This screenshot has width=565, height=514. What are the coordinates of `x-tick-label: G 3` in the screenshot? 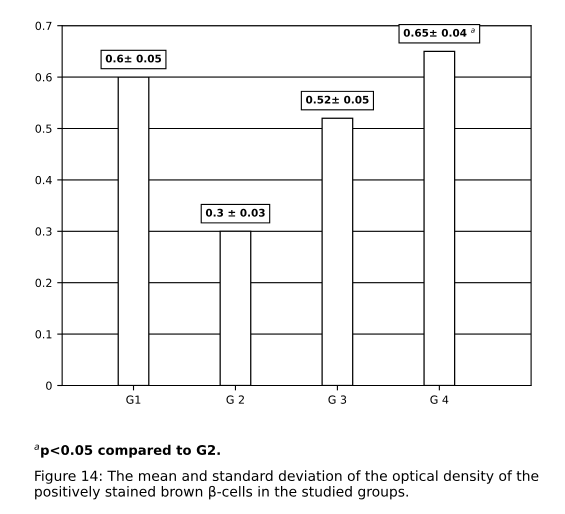 It's located at (337, 399).